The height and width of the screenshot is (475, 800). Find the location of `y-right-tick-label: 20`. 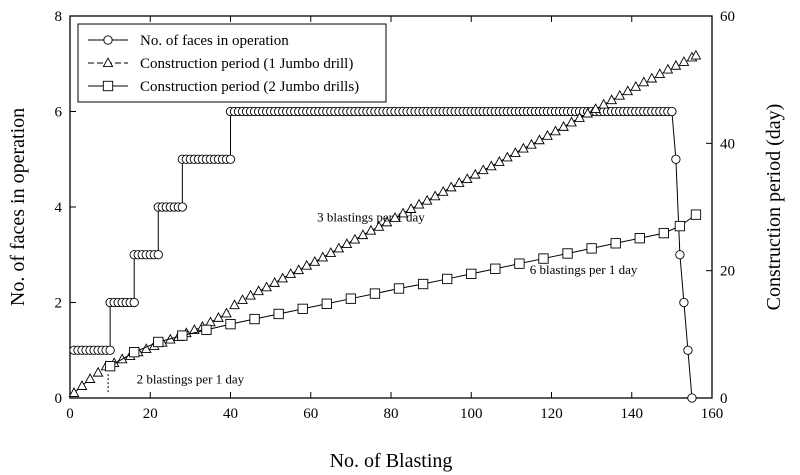

y-right-tick-label: 20 is located at coordinates (727, 272).